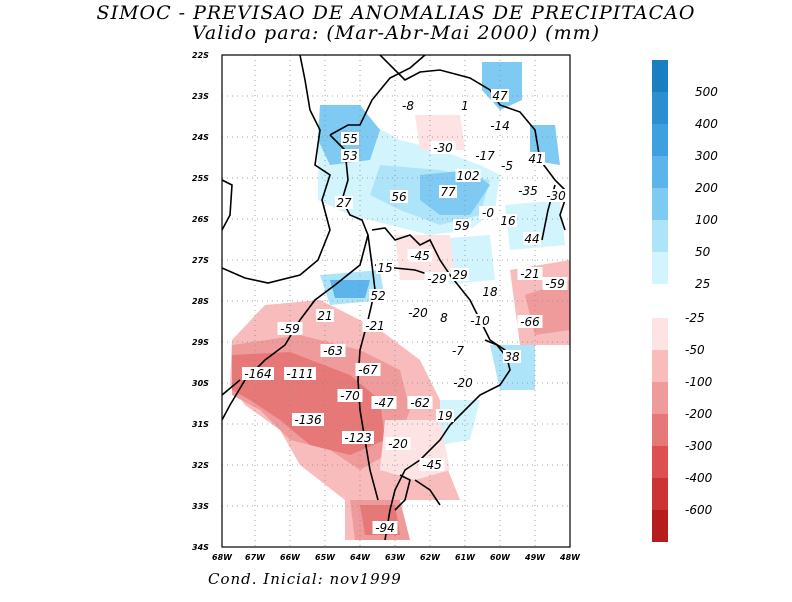 This screenshot has height=602, width=792. I want to click on y-tick-label: 22S, so click(200, 55).